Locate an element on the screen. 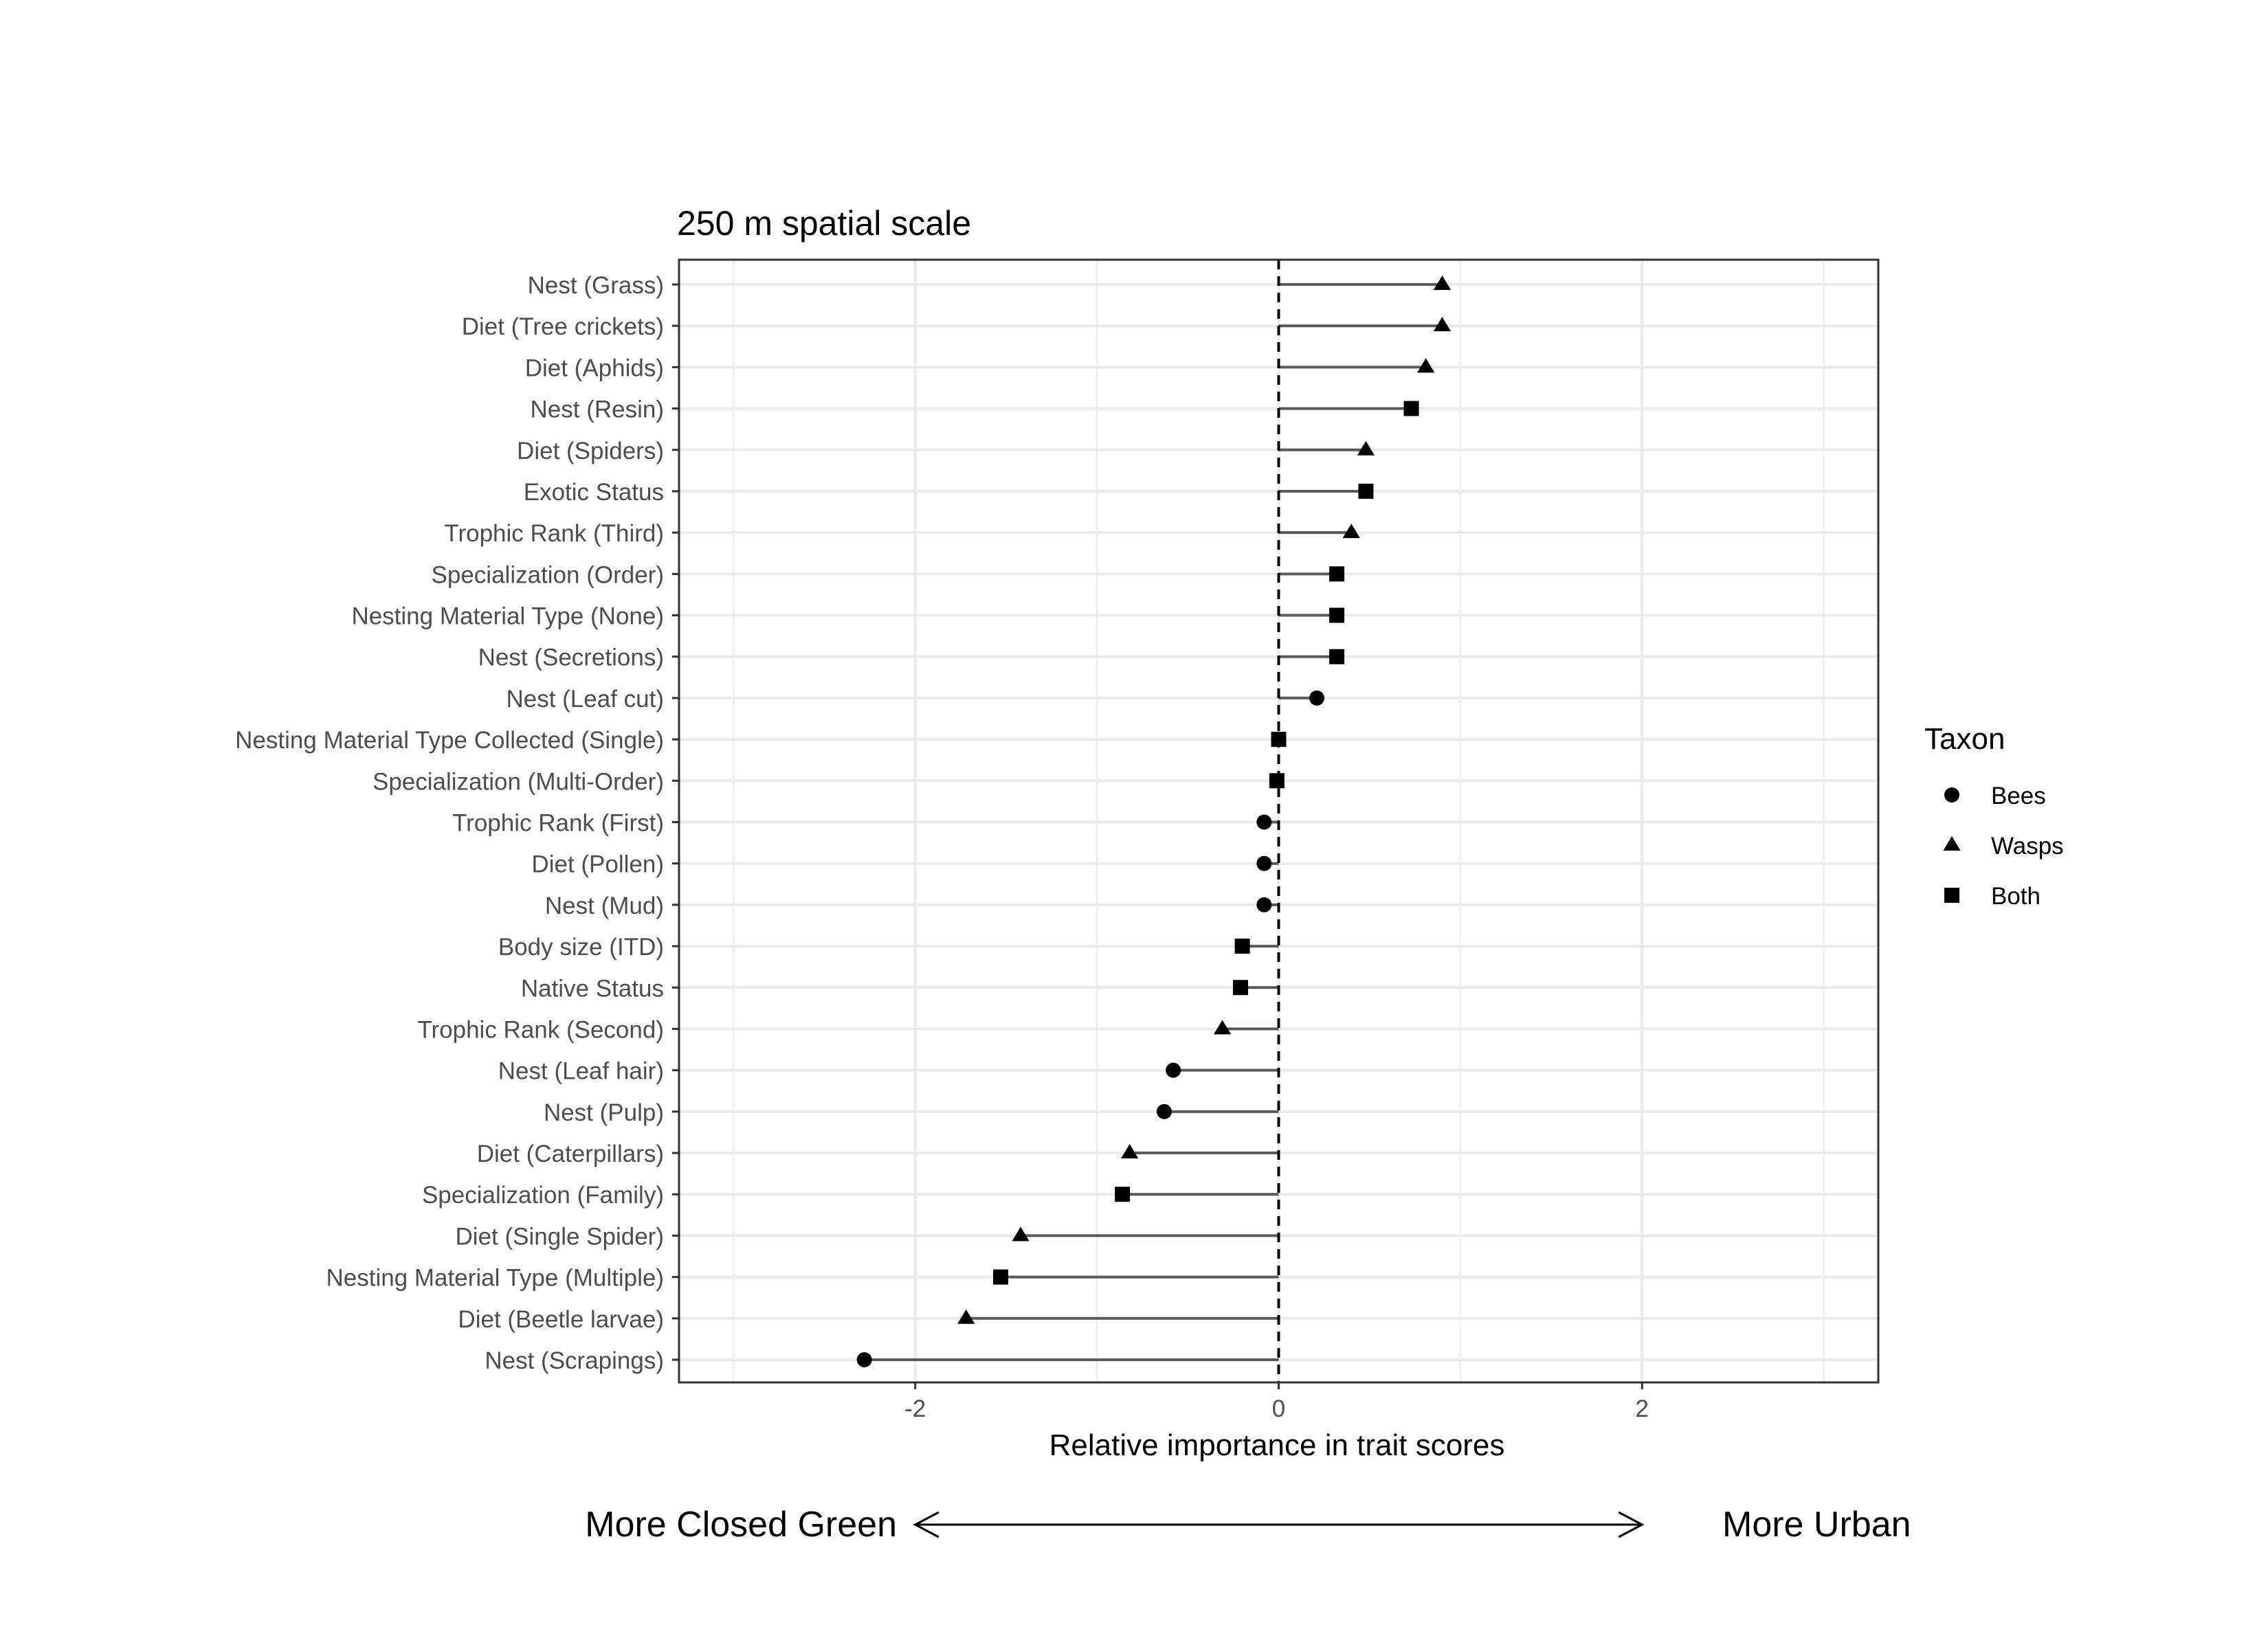 Image resolution: width=2268 pixels, height=1649 pixels. y-tick-label: Diet (Single Spider) is located at coordinates (560, 1236).